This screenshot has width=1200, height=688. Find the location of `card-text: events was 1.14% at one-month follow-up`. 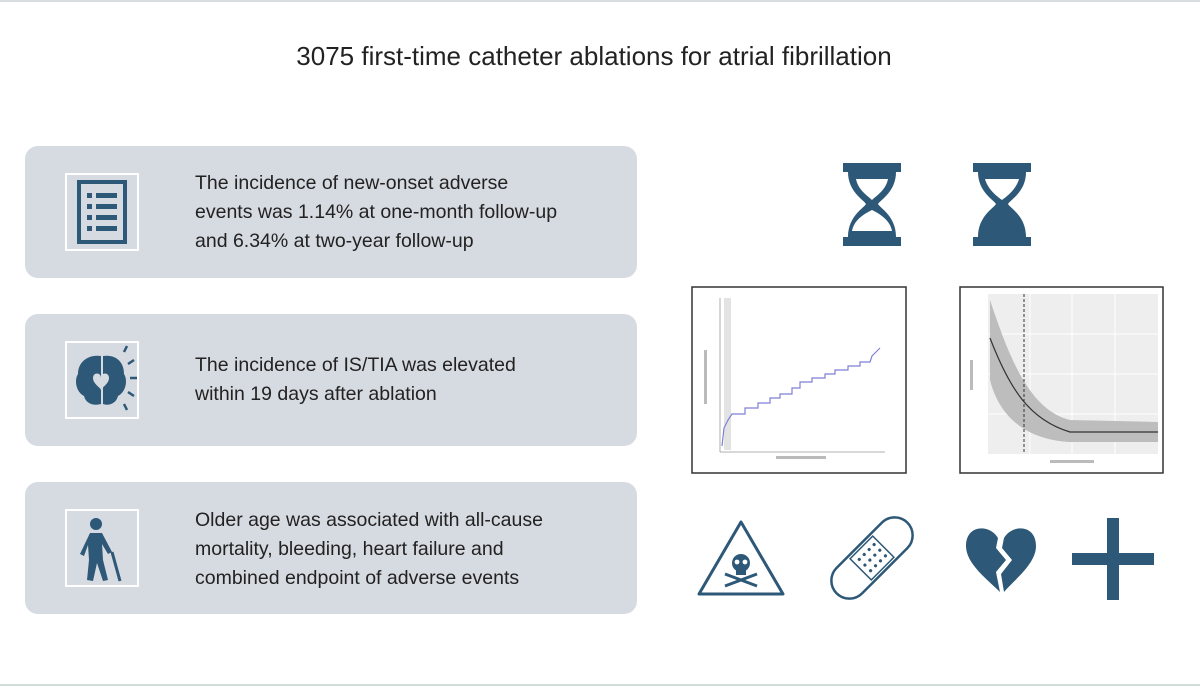

card-text: events was 1.14% at one-month follow-up is located at coordinates (376, 212).